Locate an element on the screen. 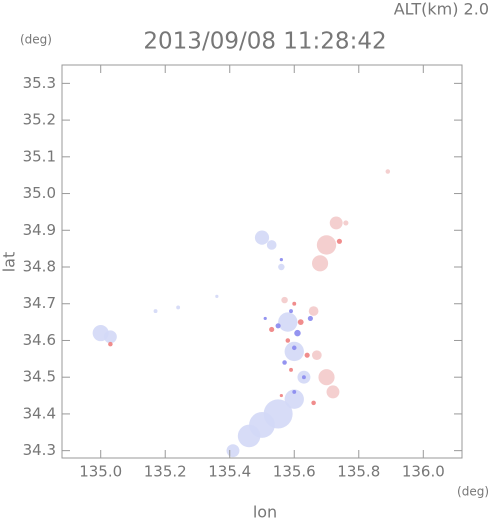 The width and height of the screenshot is (491, 525). y-tick-label: 34.3 is located at coordinates (39, 450).